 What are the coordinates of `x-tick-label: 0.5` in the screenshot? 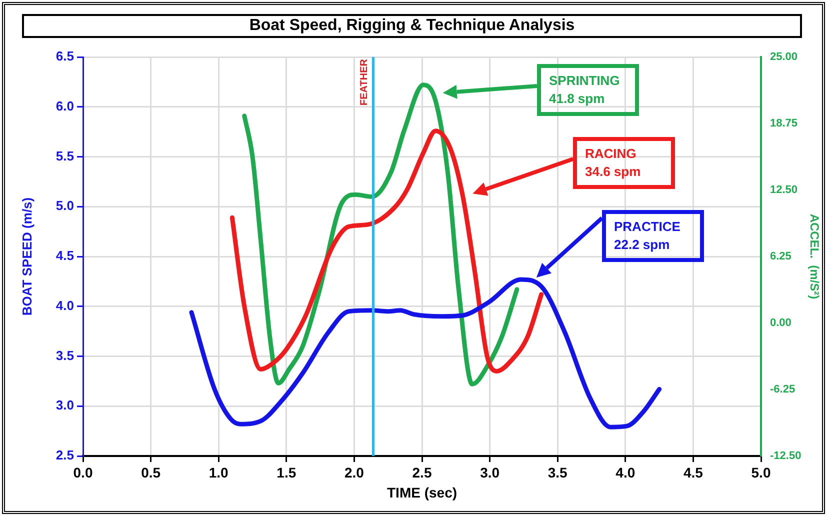 It's located at (151, 472).